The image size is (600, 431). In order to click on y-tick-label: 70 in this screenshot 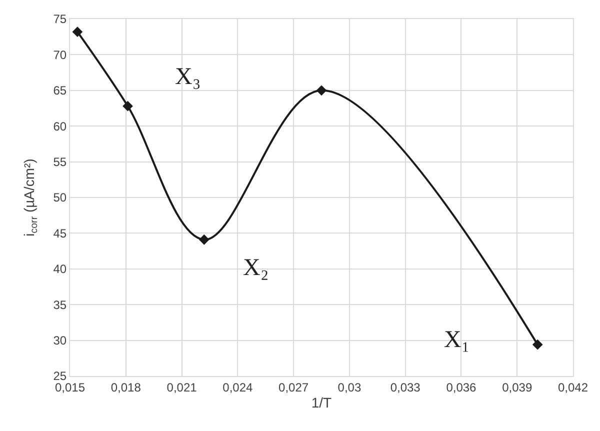, I will do `click(60, 55)`.